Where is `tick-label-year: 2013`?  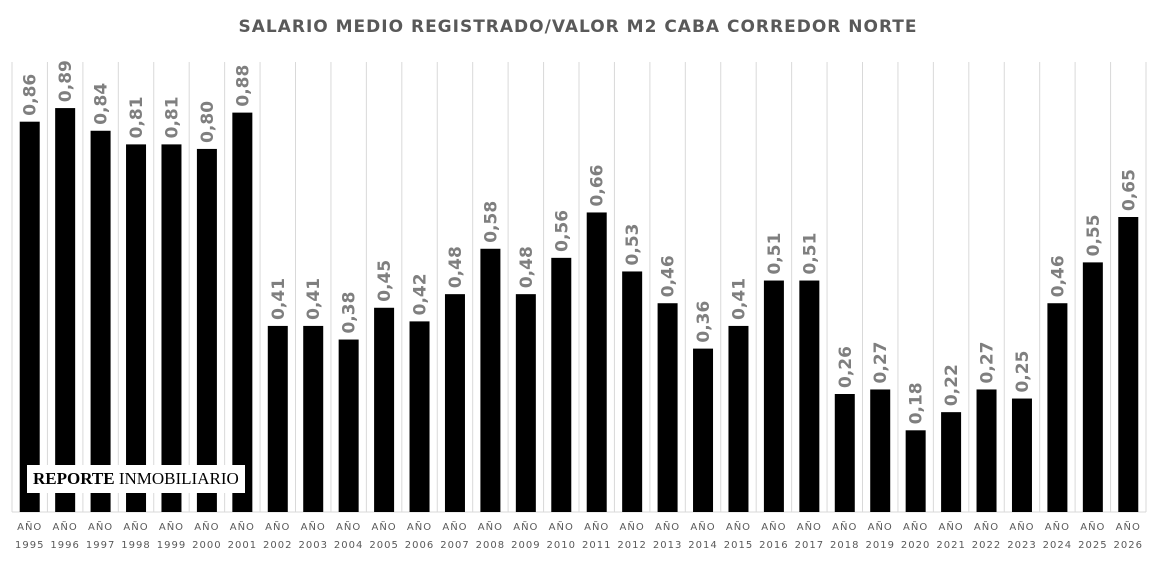 tick-label-year: 2013 is located at coordinates (667, 545).